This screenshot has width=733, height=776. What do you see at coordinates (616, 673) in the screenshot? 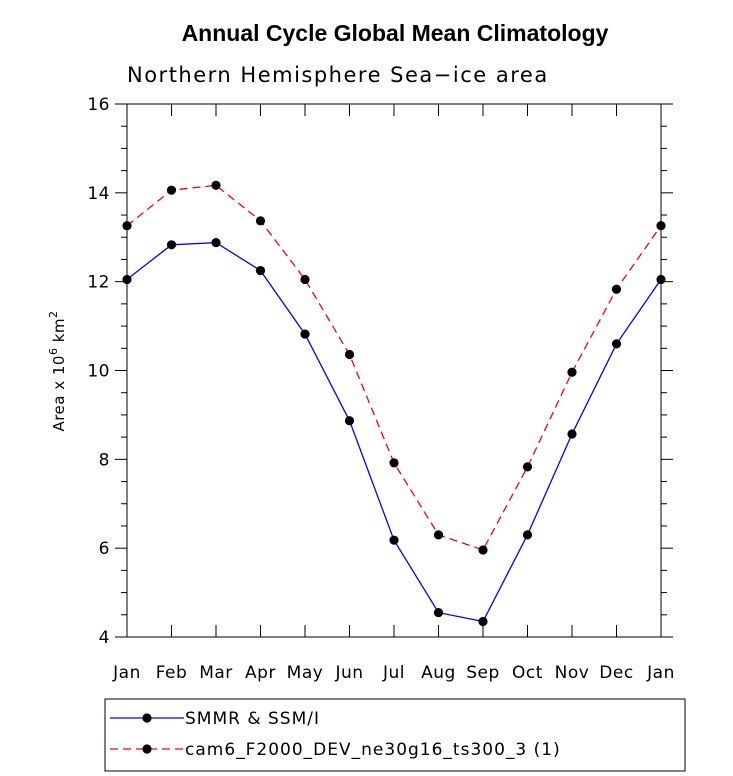
I see `x-tick-label: Dec` at bounding box center [616, 673].